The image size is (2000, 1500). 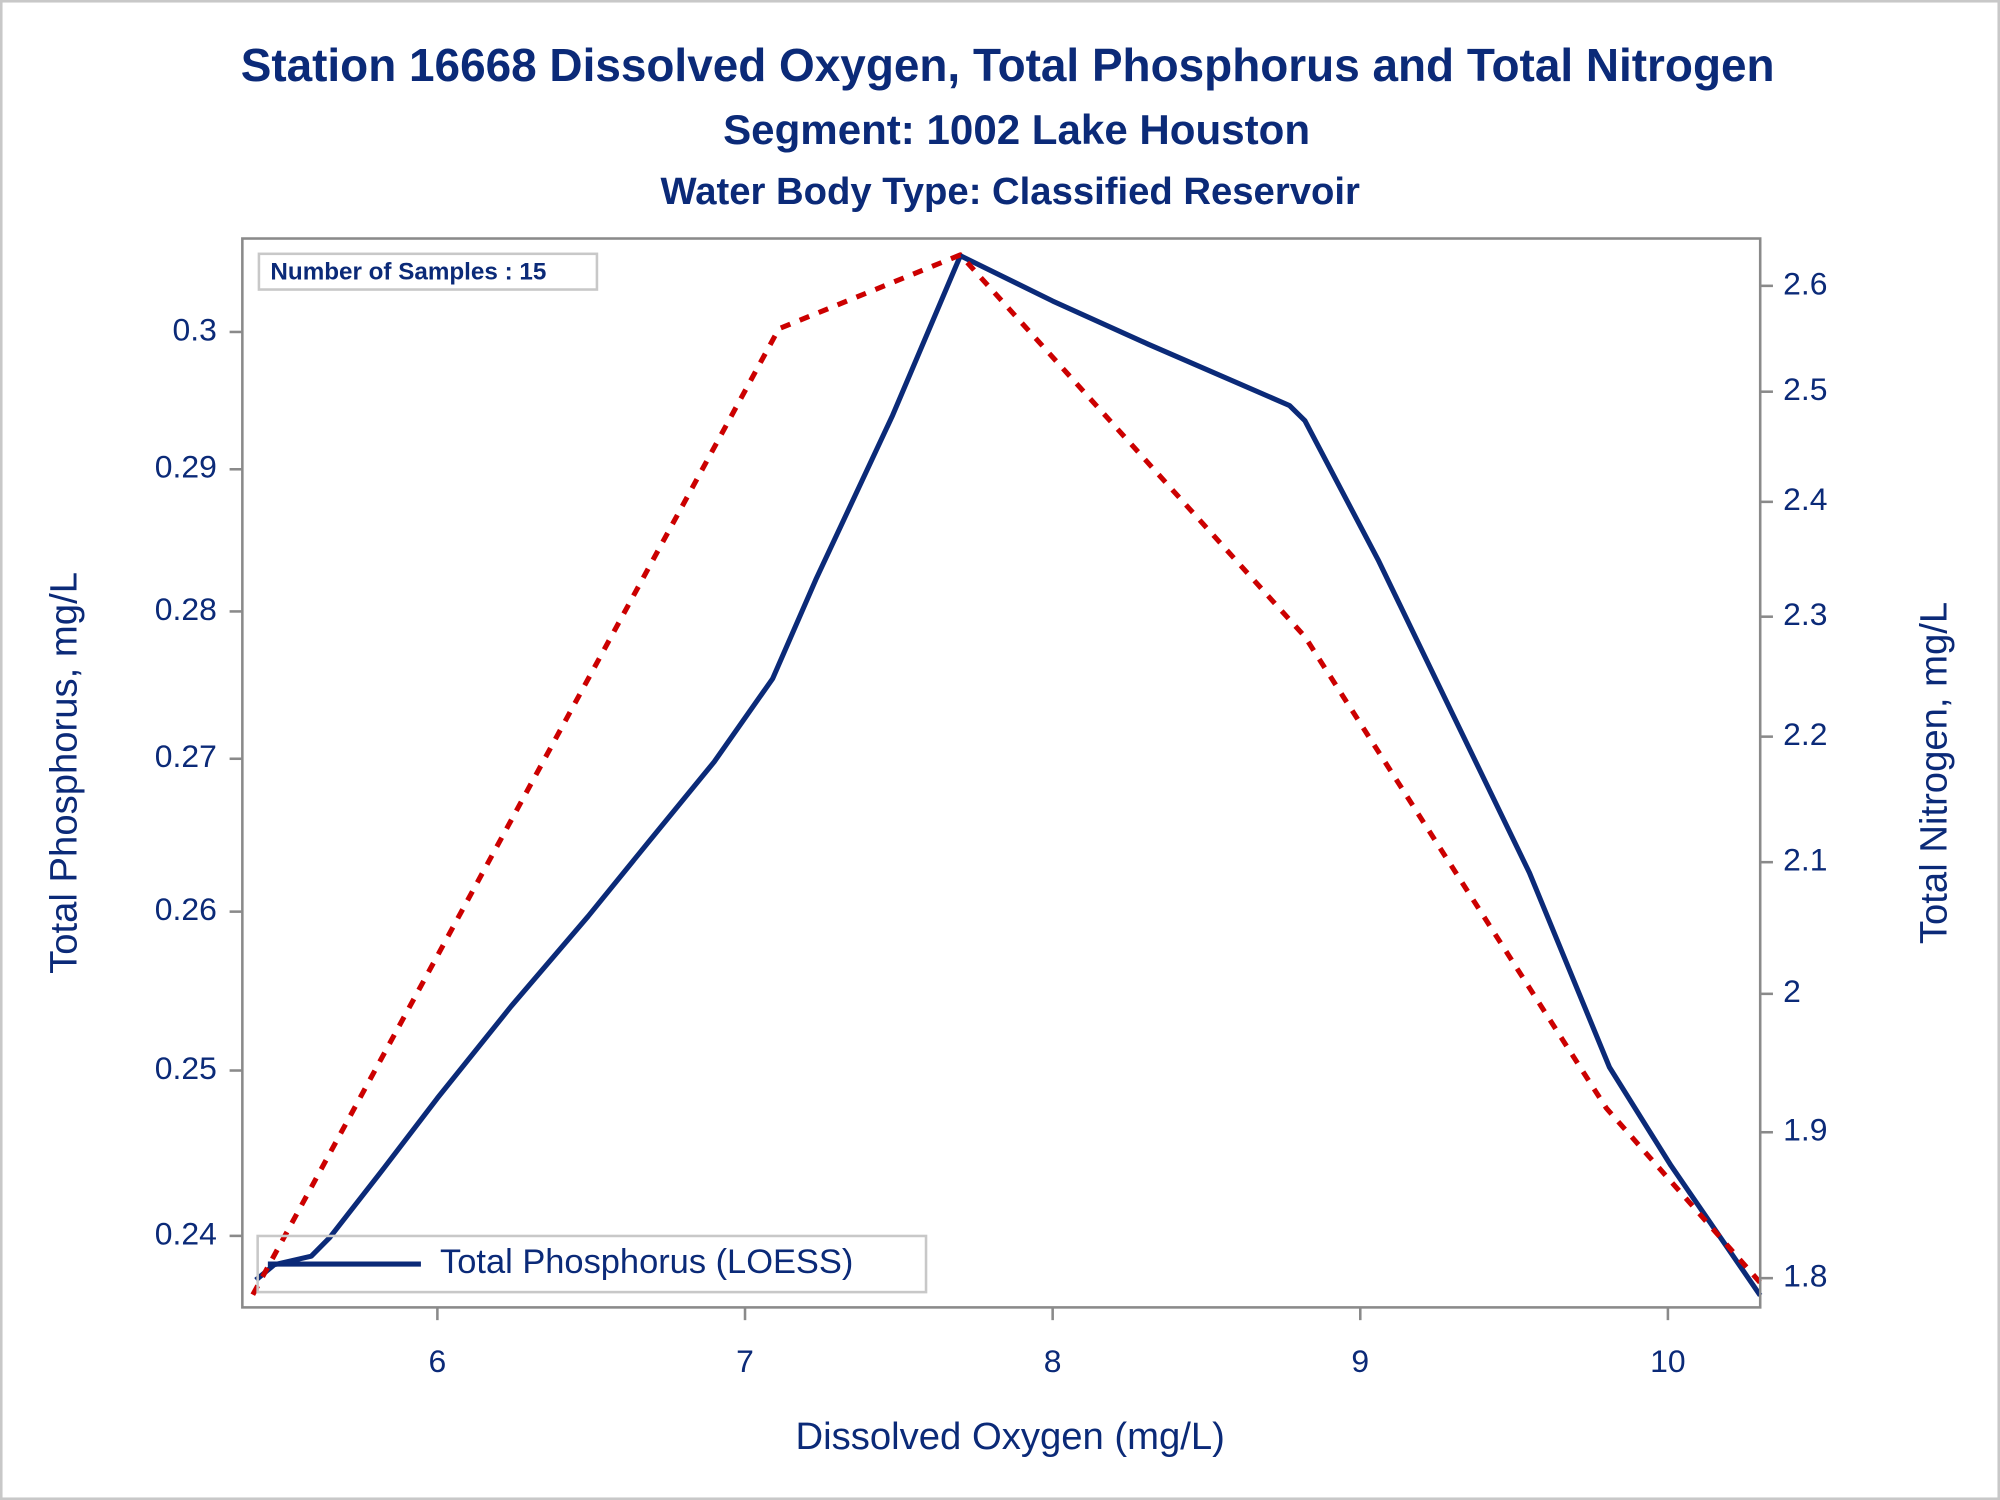 What do you see at coordinates (195, 329) in the screenshot?
I see `y-tick-label: 0.3` at bounding box center [195, 329].